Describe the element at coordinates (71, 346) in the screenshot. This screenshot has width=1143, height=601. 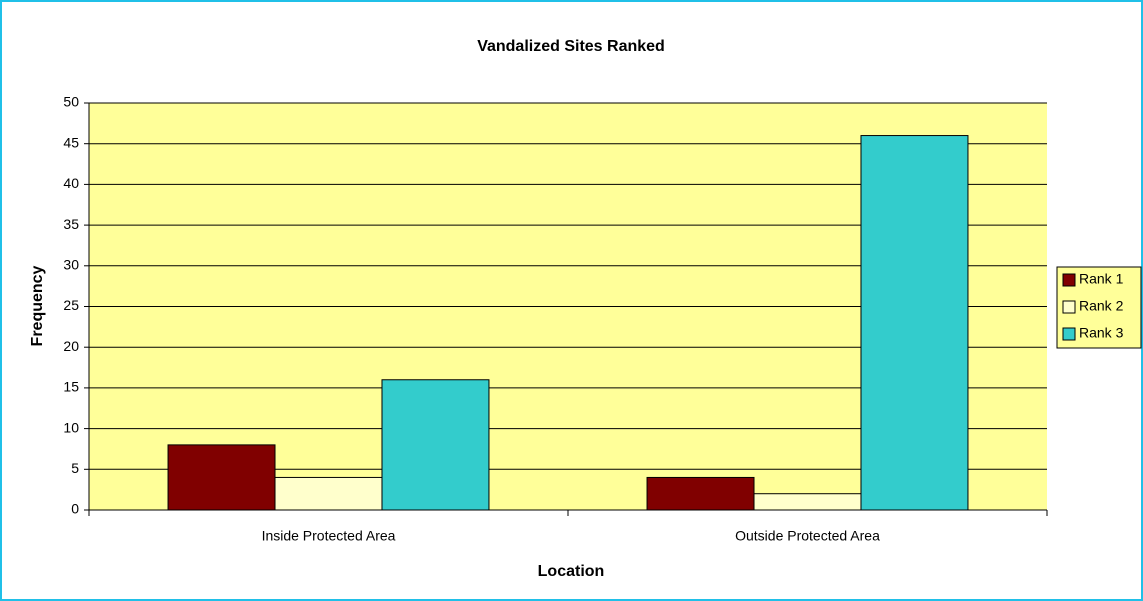
I see `y-tick-label: 20` at that location.